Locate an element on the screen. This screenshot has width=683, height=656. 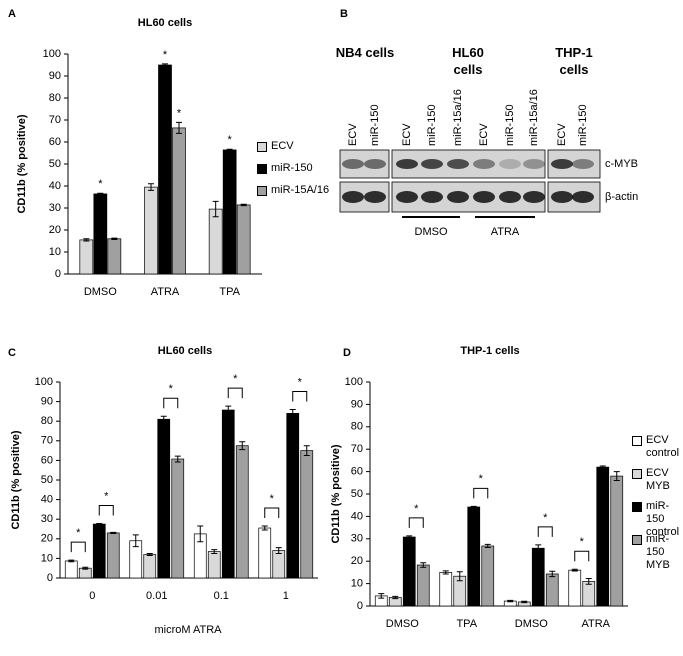
legend-label: ECV is located at coordinates (282, 146).